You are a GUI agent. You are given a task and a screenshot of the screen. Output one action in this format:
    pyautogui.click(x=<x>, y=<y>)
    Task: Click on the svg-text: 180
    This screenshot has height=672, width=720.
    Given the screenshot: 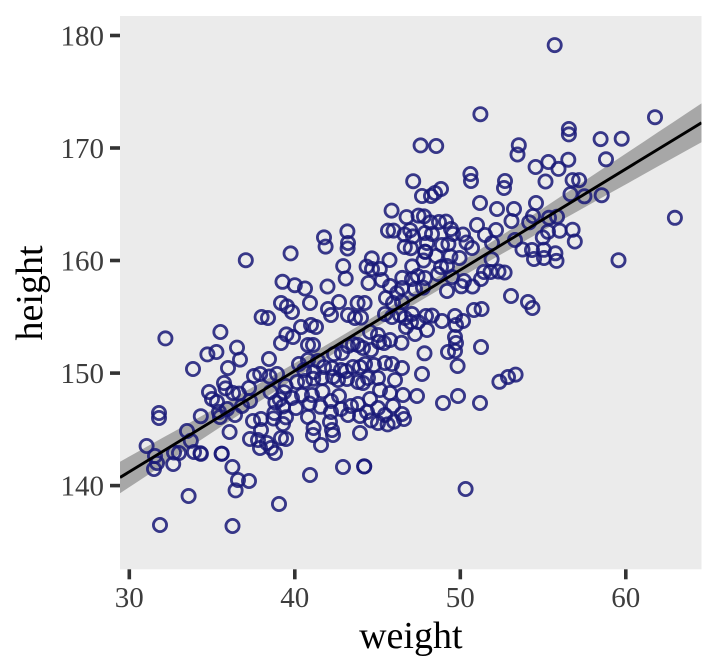 What is the action you would take?
    pyautogui.click(x=83, y=37)
    